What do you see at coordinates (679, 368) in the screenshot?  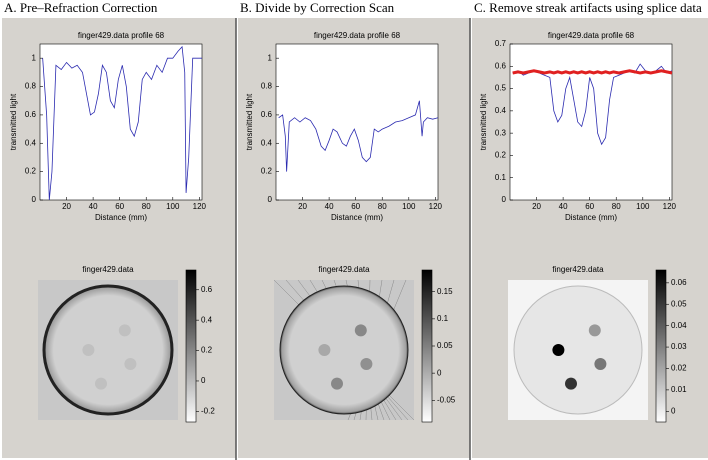 I see `colorbar-tick-label: 0.02` at bounding box center [679, 368].